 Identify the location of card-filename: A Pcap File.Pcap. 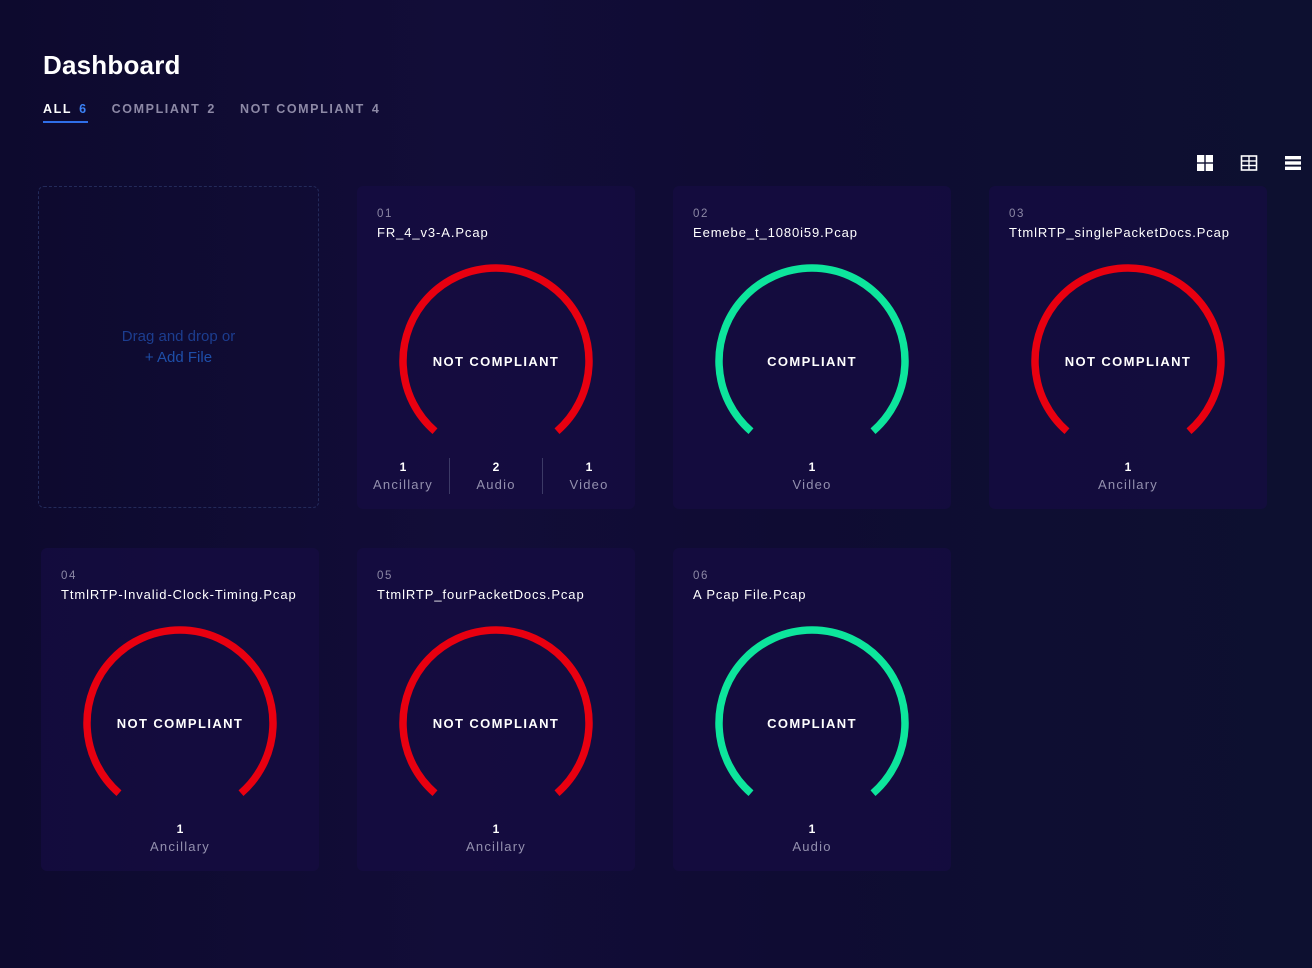
(750, 594).